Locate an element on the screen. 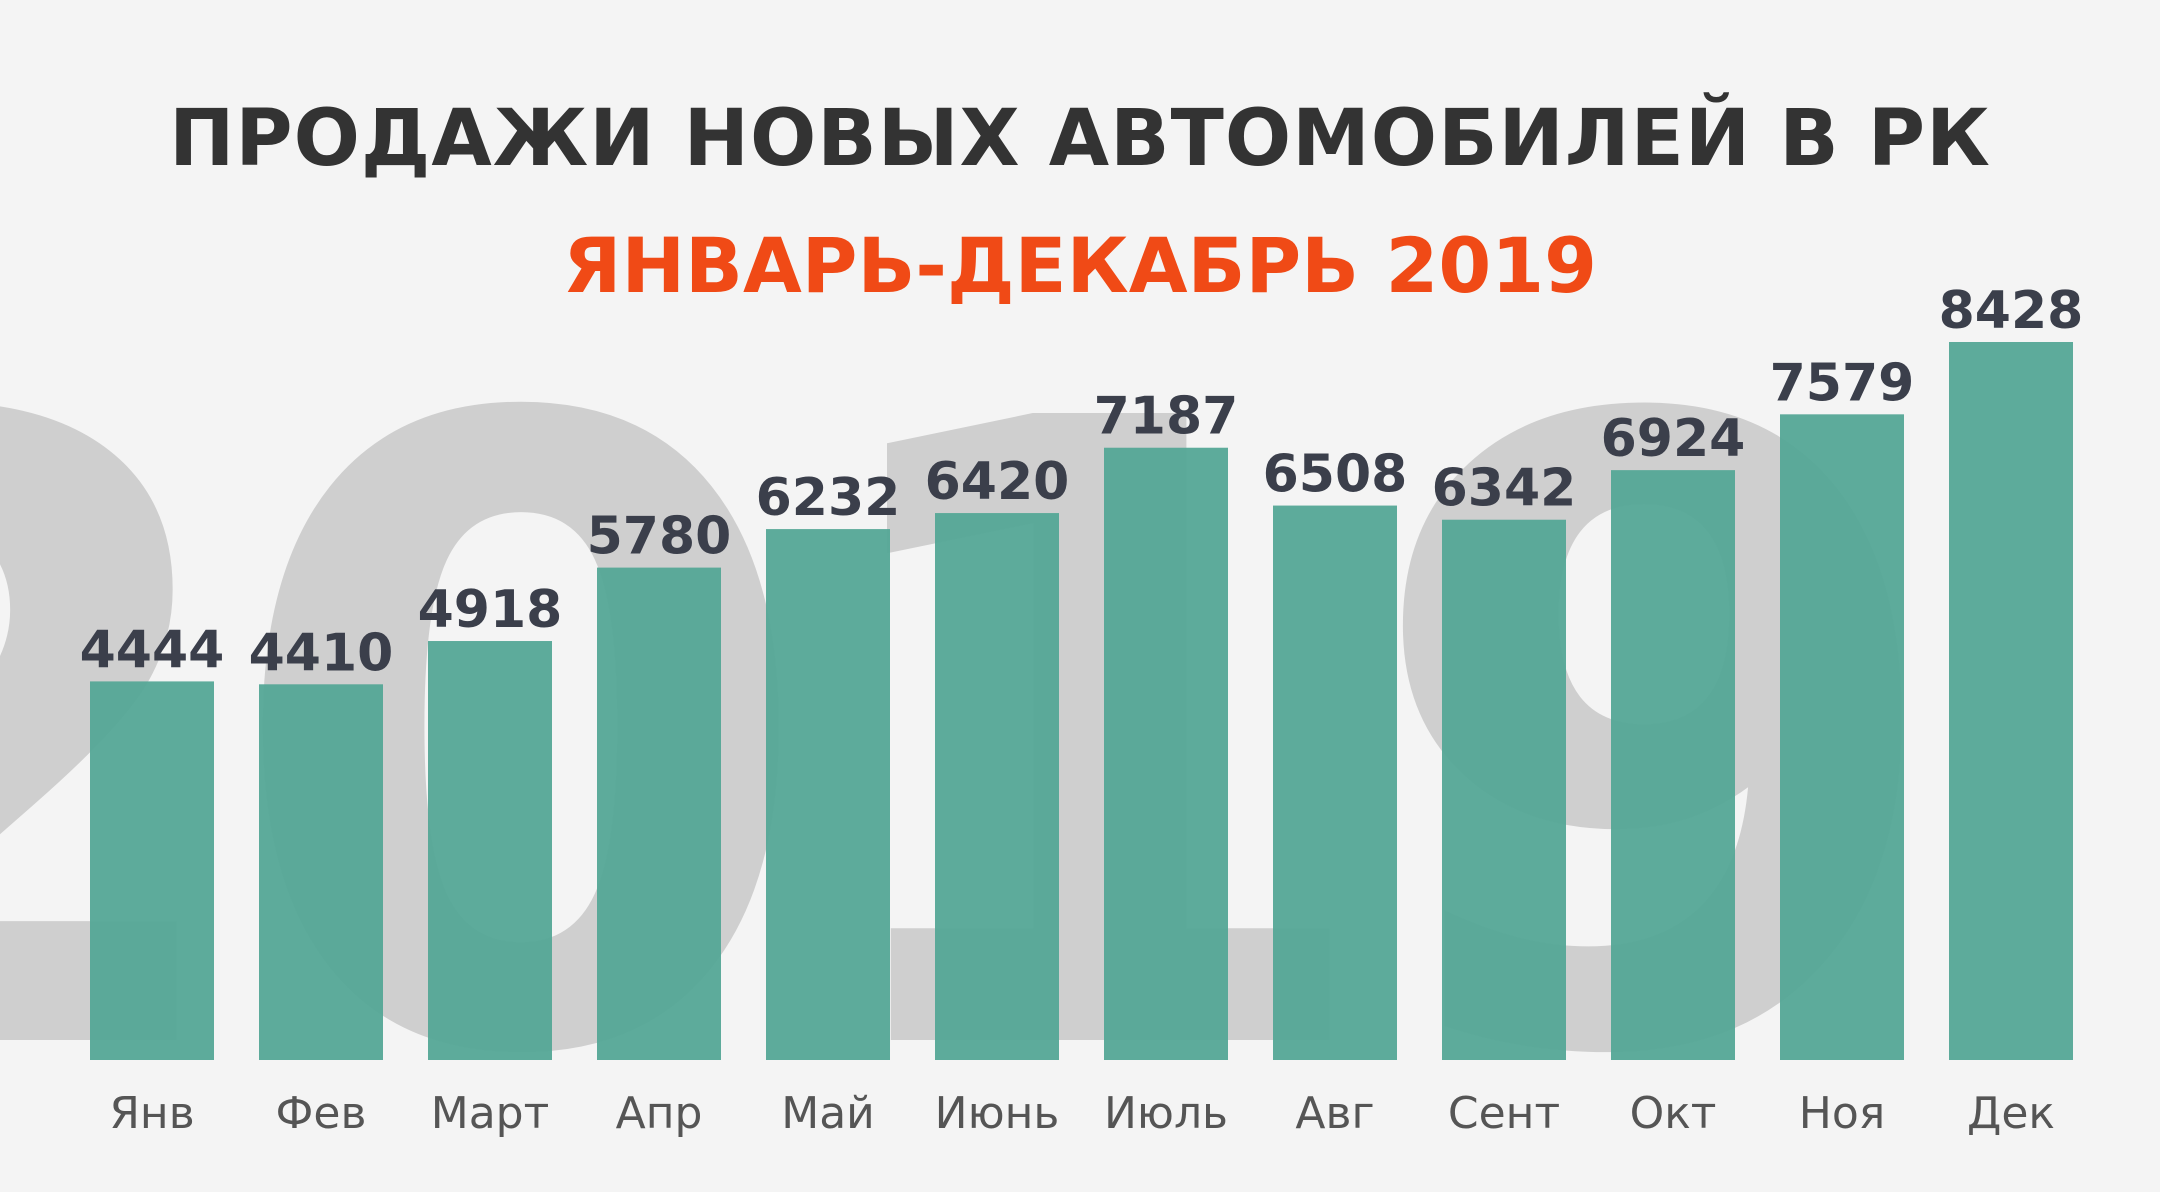 Image resolution: width=2160 pixels, height=1192 pixels. value-label-6: 6420 is located at coordinates (997, 482).